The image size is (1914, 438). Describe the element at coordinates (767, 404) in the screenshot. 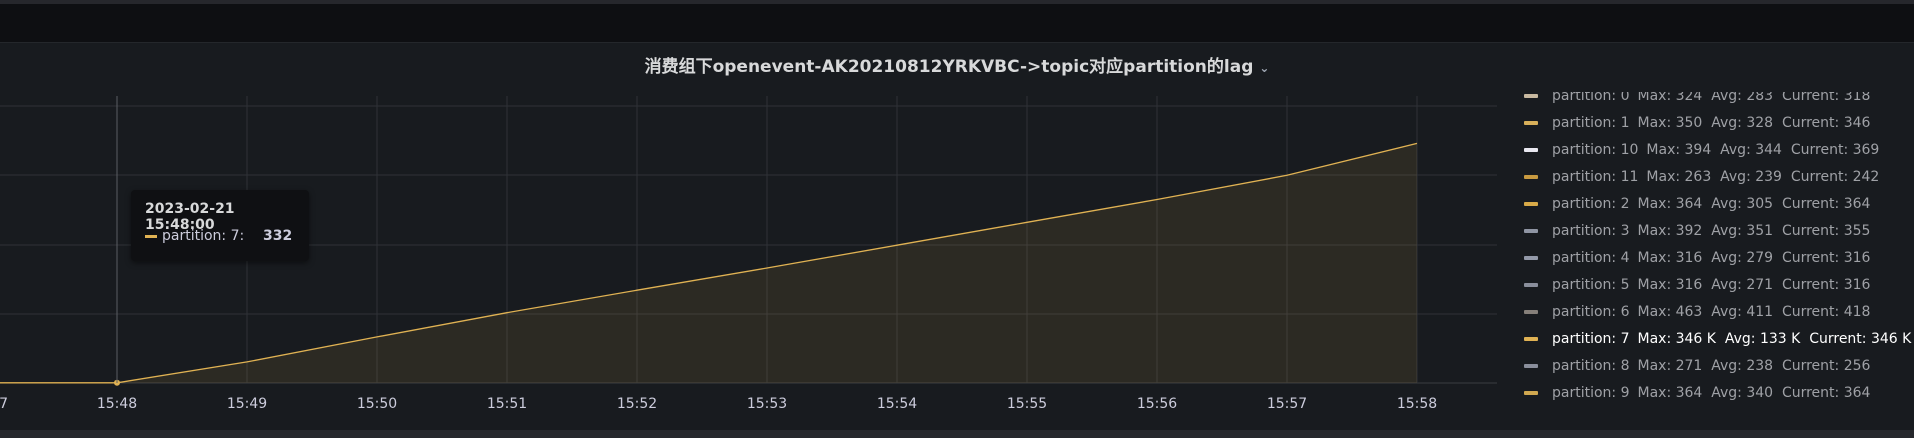

I see `x-tick-label-6: 15:53` at that location.